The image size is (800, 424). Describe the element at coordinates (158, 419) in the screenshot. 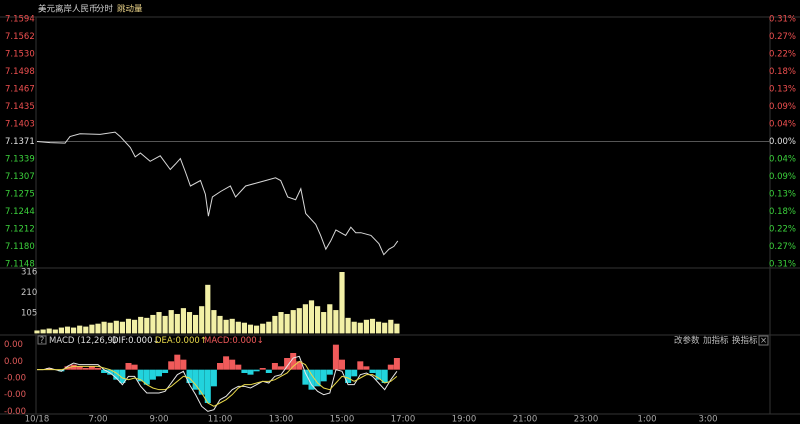

I see `x-tick-label: 9:00` at that location.